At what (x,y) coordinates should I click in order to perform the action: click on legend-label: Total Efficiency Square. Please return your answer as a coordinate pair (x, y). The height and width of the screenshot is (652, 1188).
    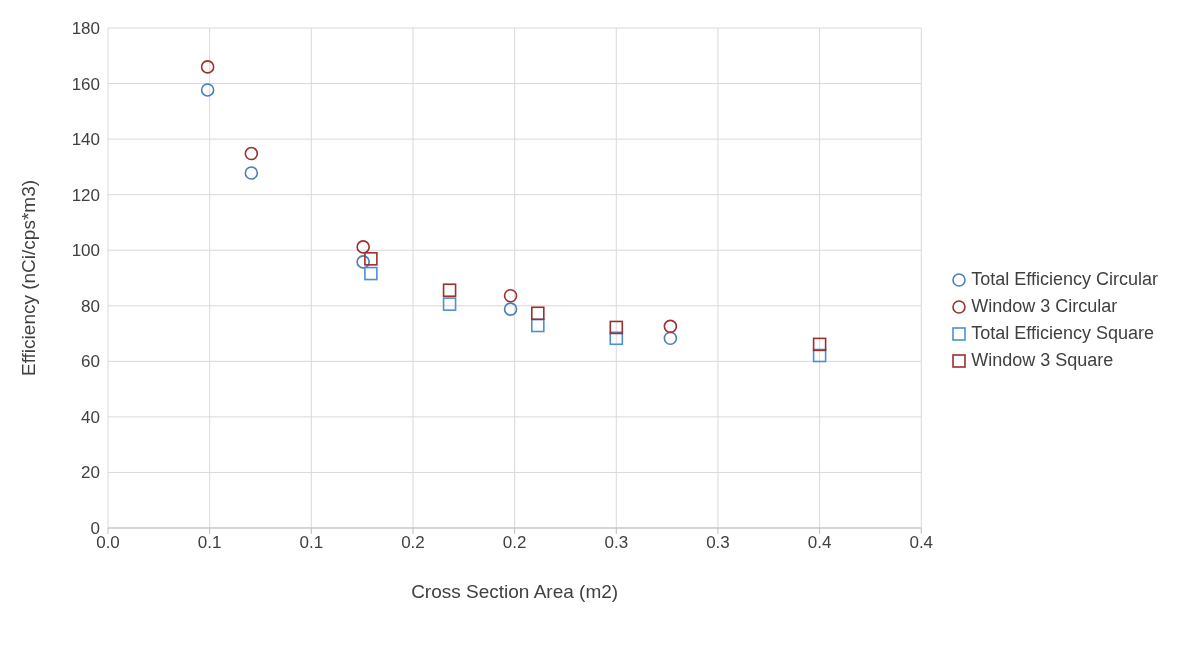
    Looking at the image, I should click on (1063, 333).